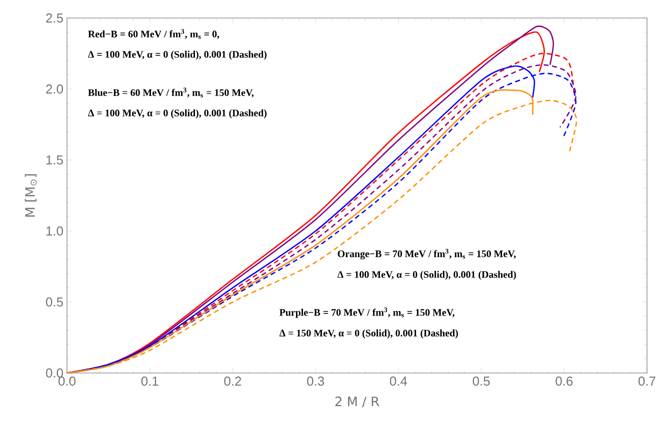  I want to click on y-tick-label: 1.0, so click(54, 231).